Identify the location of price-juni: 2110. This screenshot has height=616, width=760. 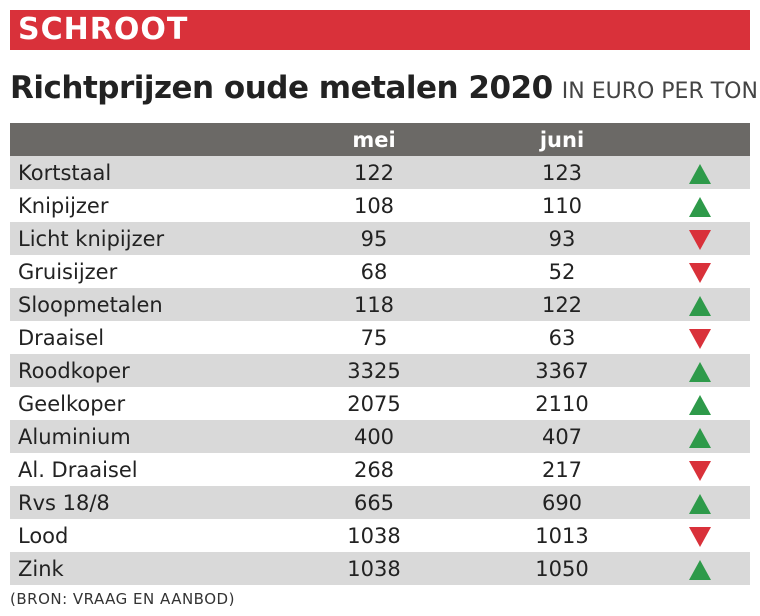
(562, 403).